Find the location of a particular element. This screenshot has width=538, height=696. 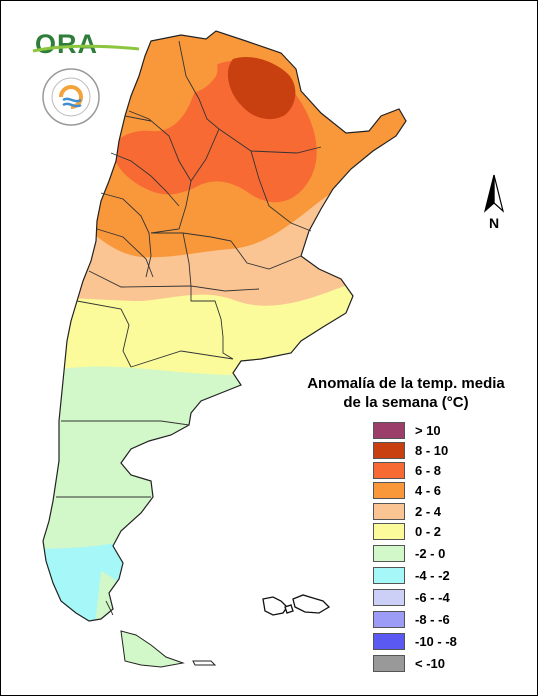

tierra-del-fuego is located at coordinates (168, 649).